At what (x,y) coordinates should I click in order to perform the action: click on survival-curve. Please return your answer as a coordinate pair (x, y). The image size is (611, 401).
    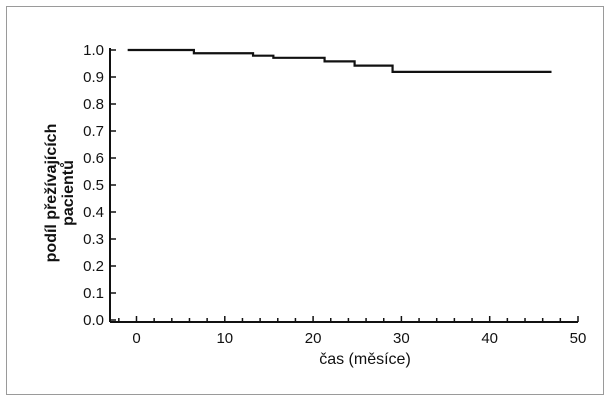
    Looking at the image, I should click on (339, 60).